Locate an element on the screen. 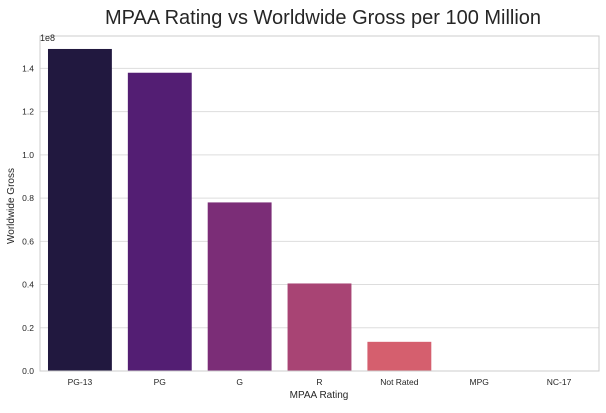 The height and width of the screenshot is (413, 606). bar-r is located at coordinates (319, 327).